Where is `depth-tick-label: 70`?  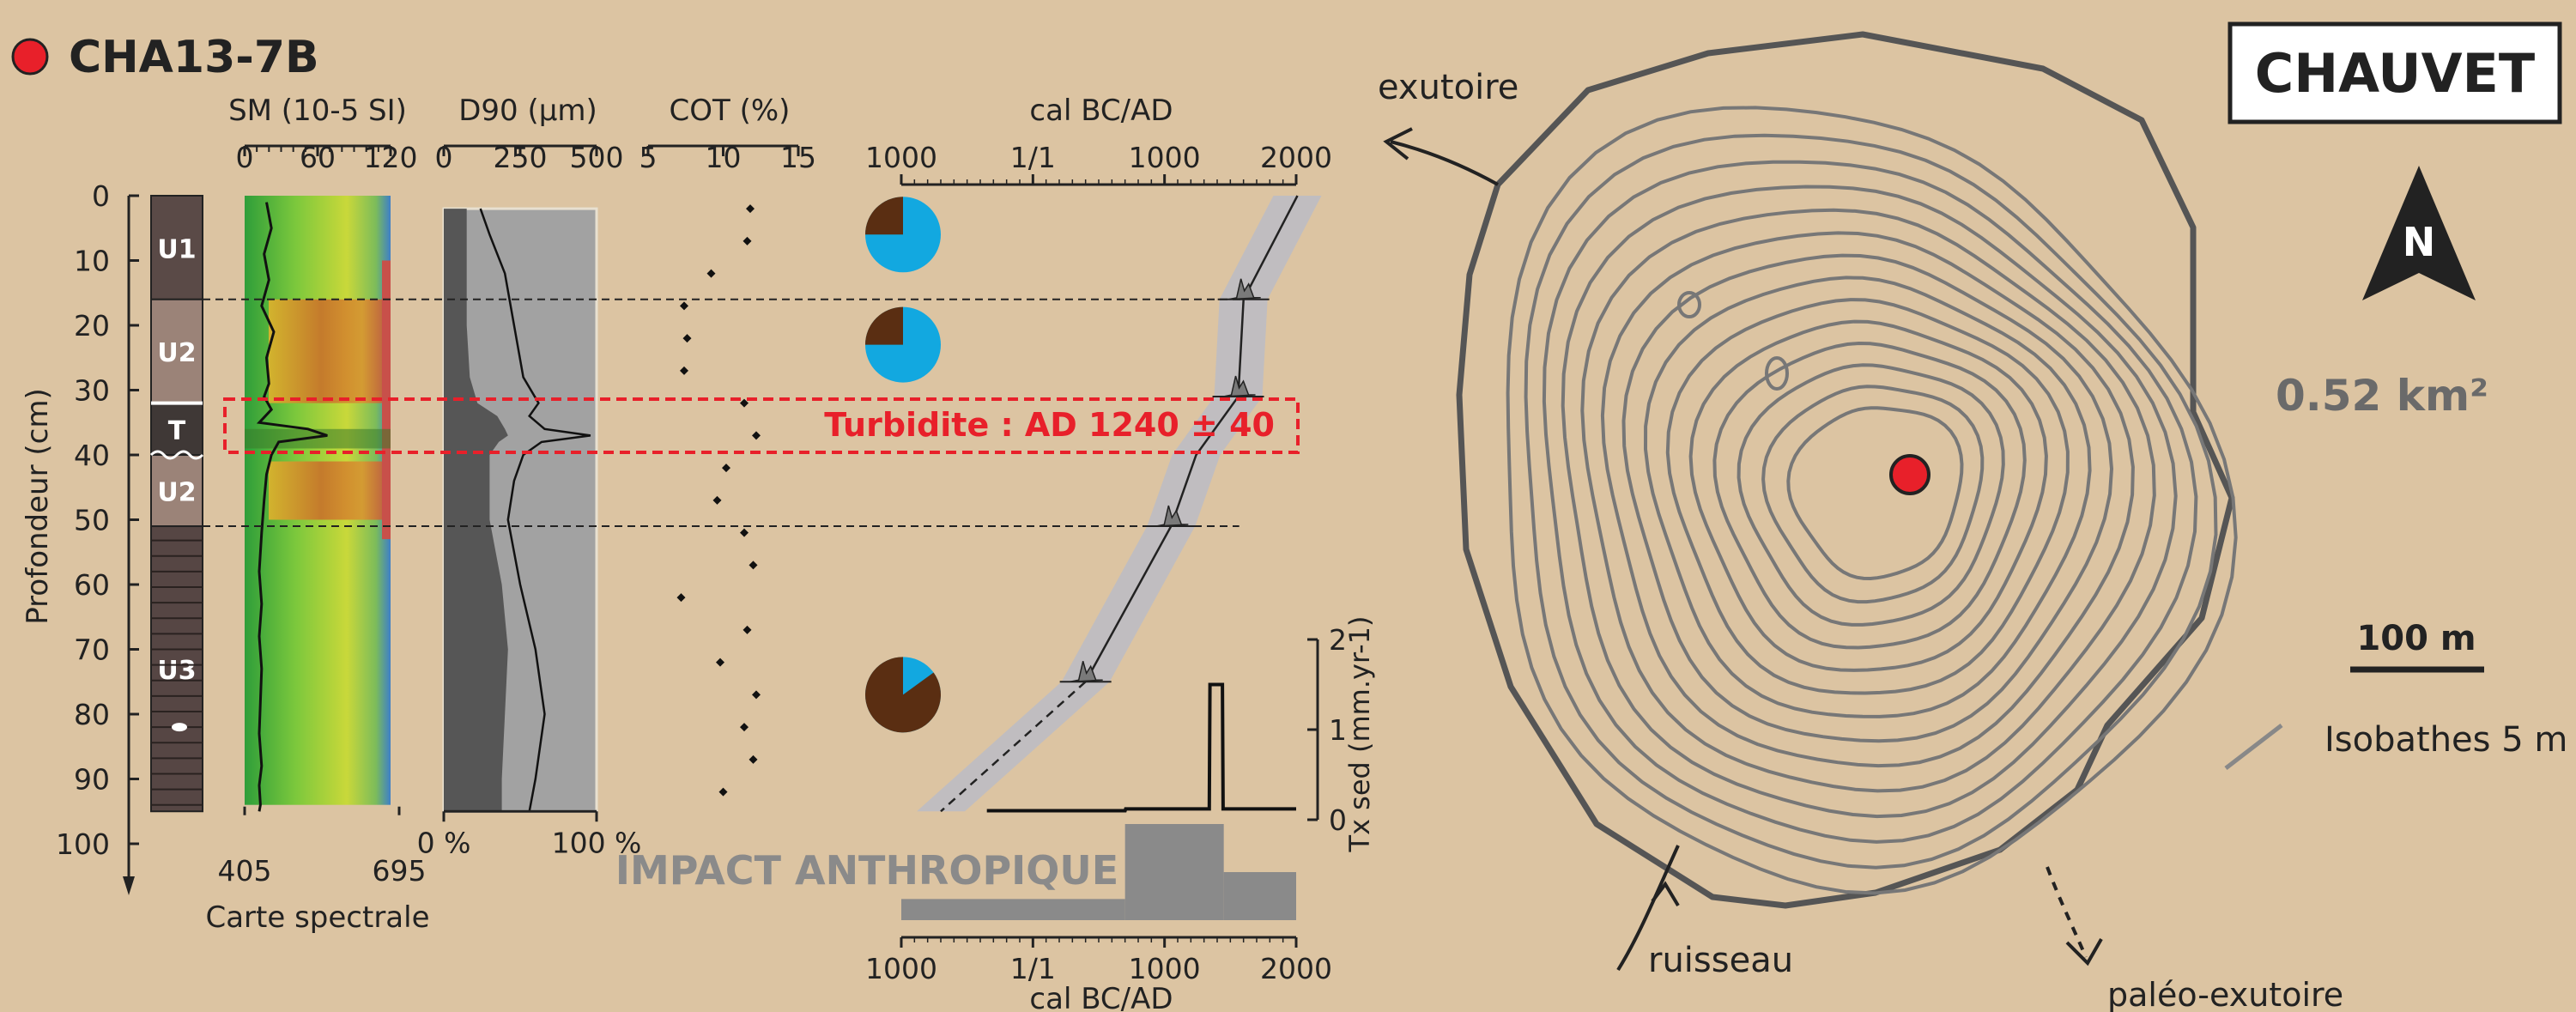
depth-tick-label: 70 is located at coordinates (92, 650).